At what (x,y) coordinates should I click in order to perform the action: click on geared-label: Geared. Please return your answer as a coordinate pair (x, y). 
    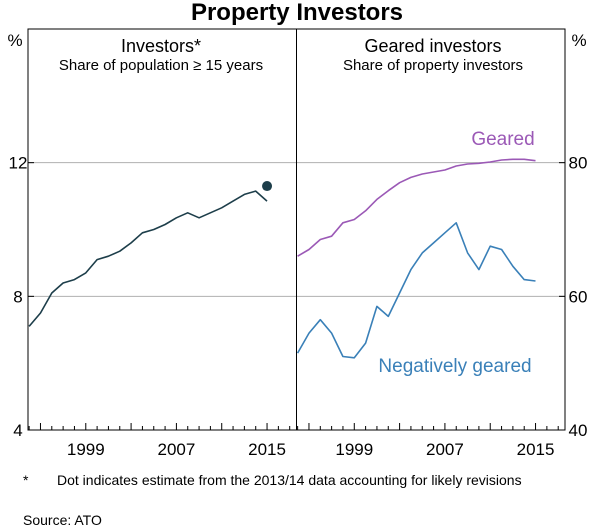
    Looking at the image, I should click on (502, 139).